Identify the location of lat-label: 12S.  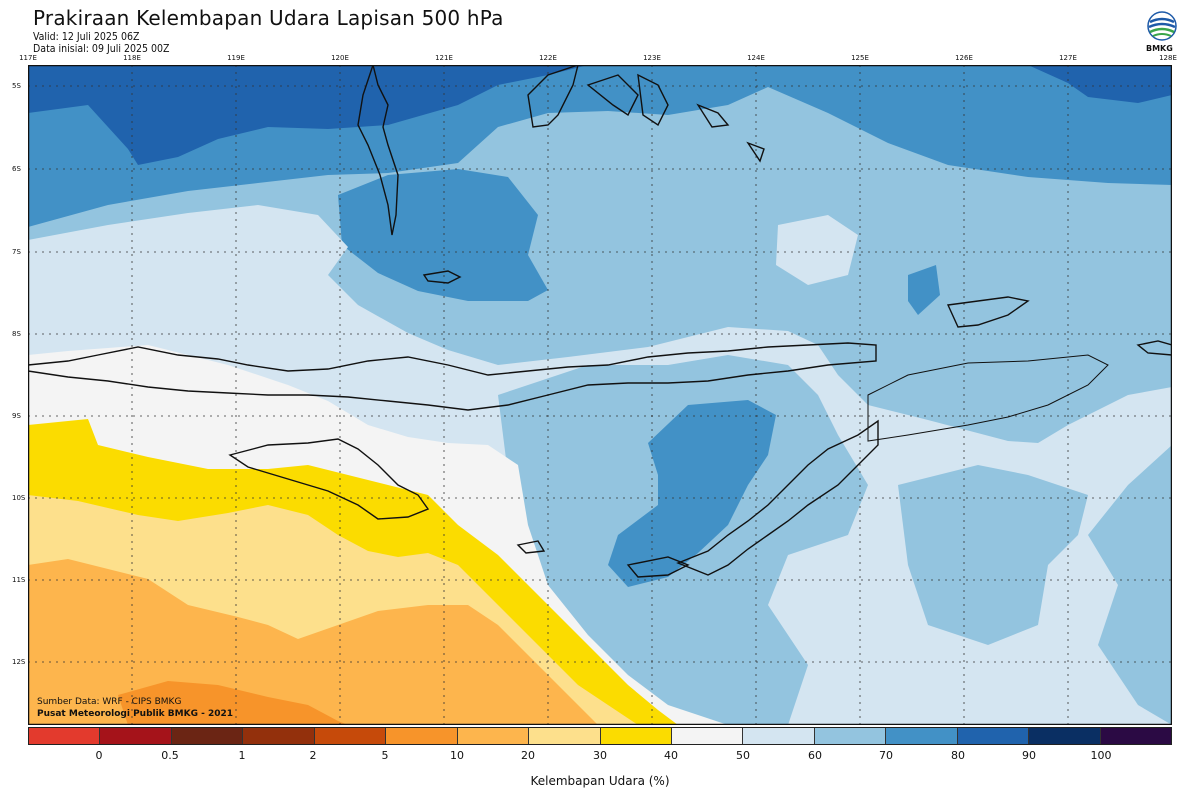
(19, 662).